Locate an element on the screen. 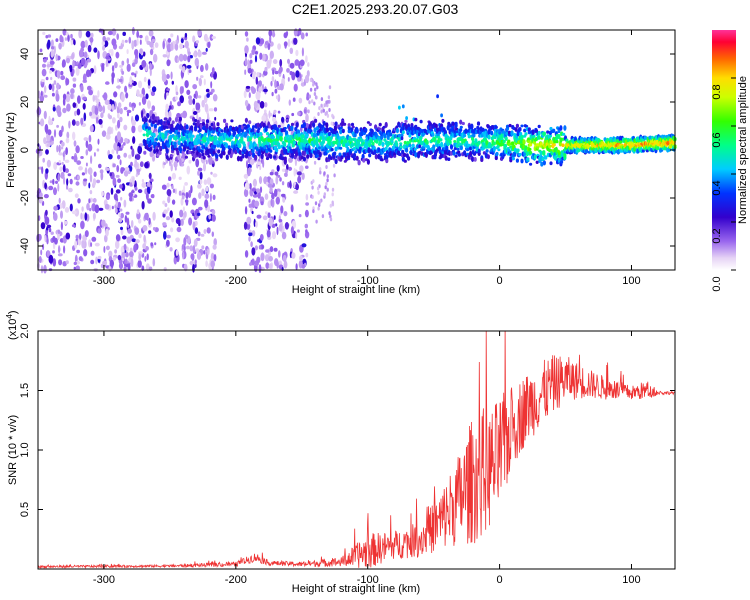 The image size is (750, 600). x-tick-label: -200 is located at coordinates (236, 281).